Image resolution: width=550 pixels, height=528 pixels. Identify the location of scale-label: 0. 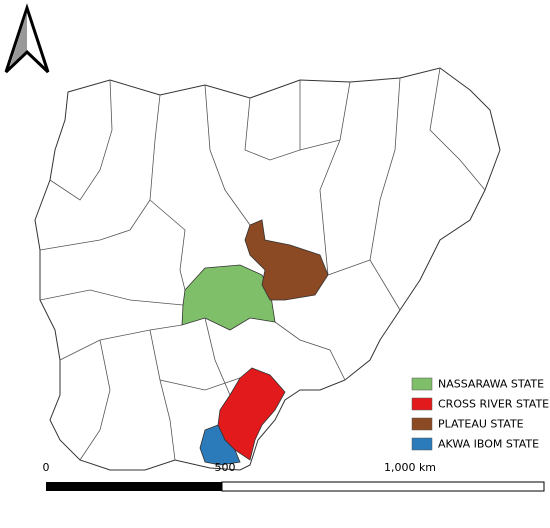
(46, 467).